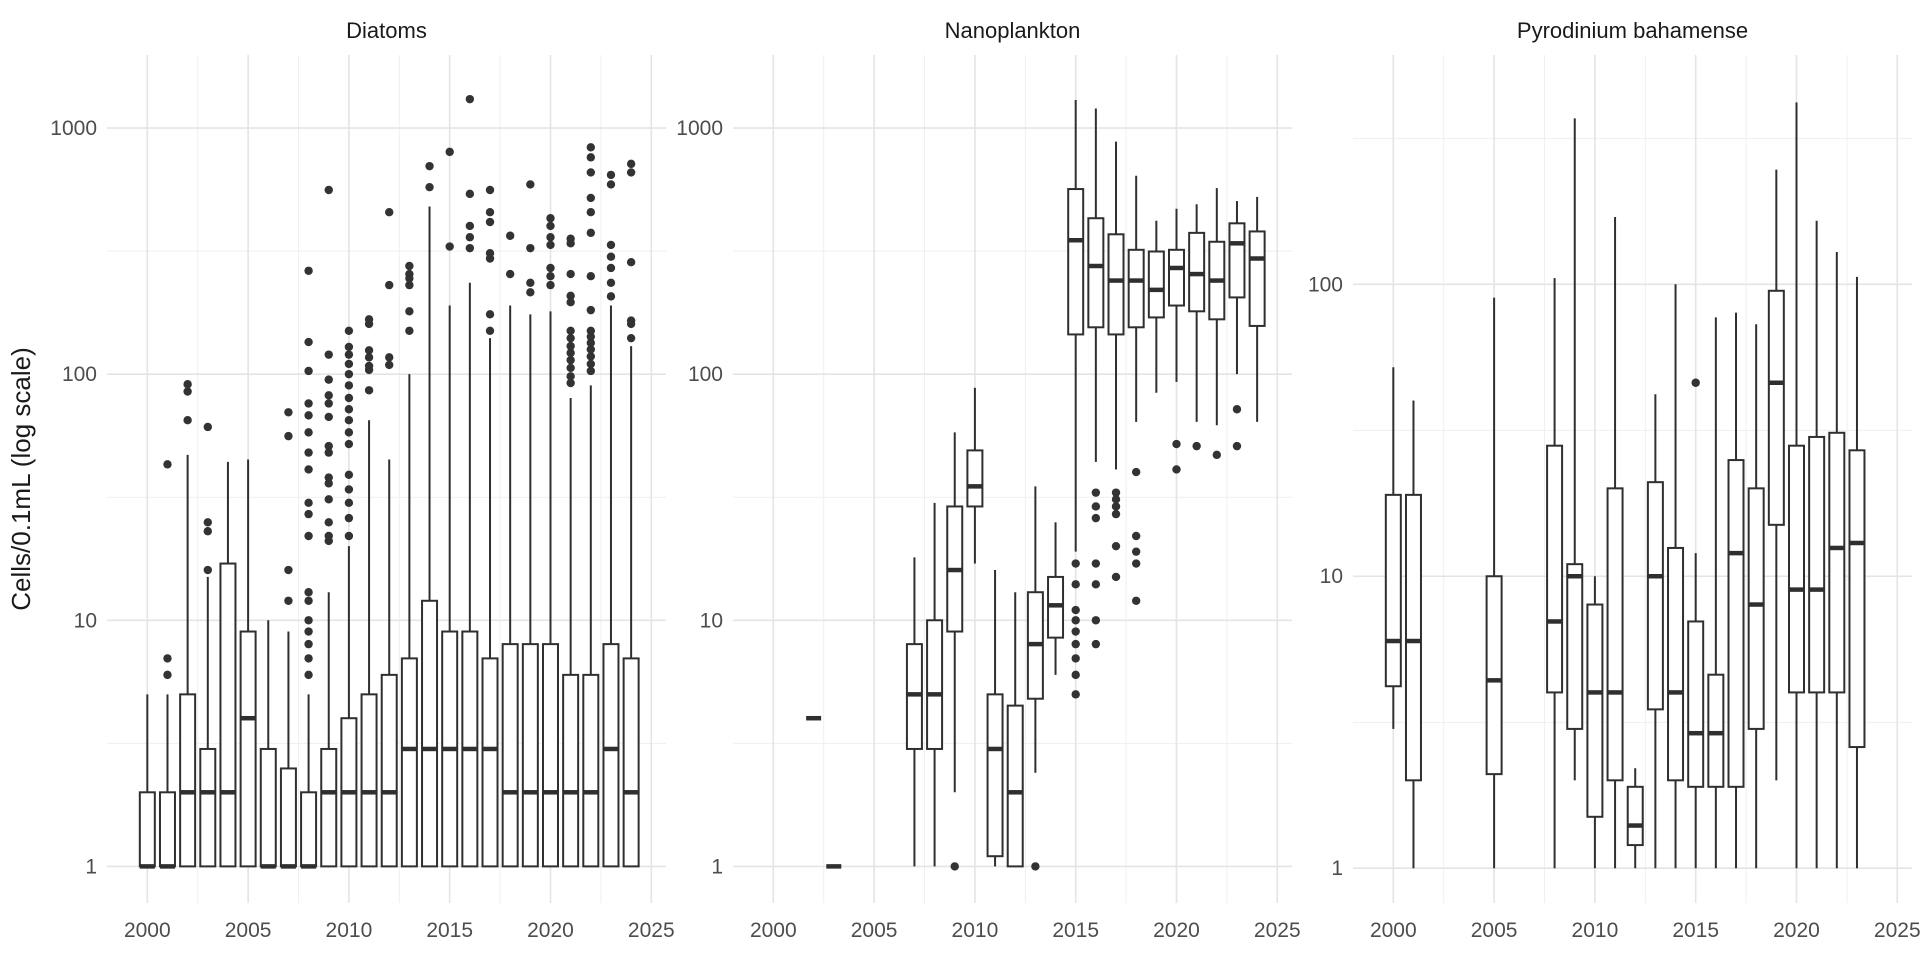 The image size is (1920, 960). I want to click on boxplot-diatoms-2010, so click(349, 597).